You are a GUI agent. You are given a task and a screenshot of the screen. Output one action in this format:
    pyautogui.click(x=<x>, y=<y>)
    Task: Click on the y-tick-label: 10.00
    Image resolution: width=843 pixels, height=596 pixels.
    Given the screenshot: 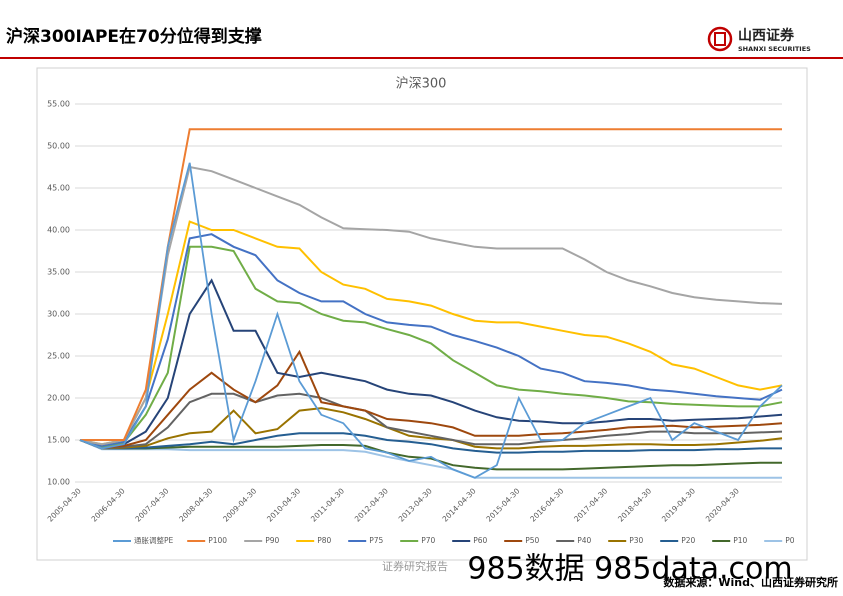 What is the action you would take?
    pyautogui.click(x=58, y=482)
    